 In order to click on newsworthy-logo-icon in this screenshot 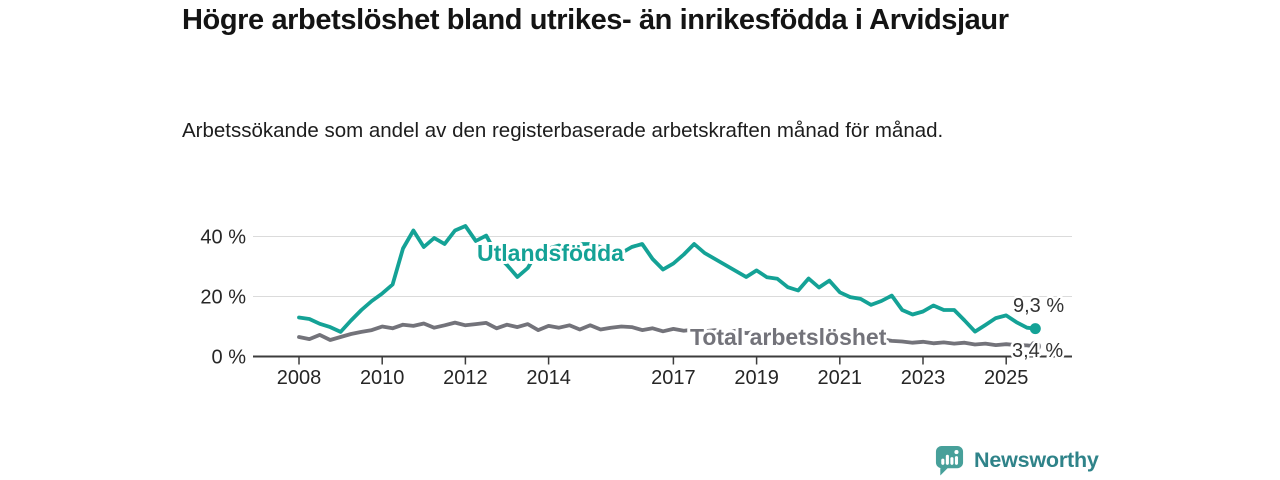, I will do `click(949, 460)`.